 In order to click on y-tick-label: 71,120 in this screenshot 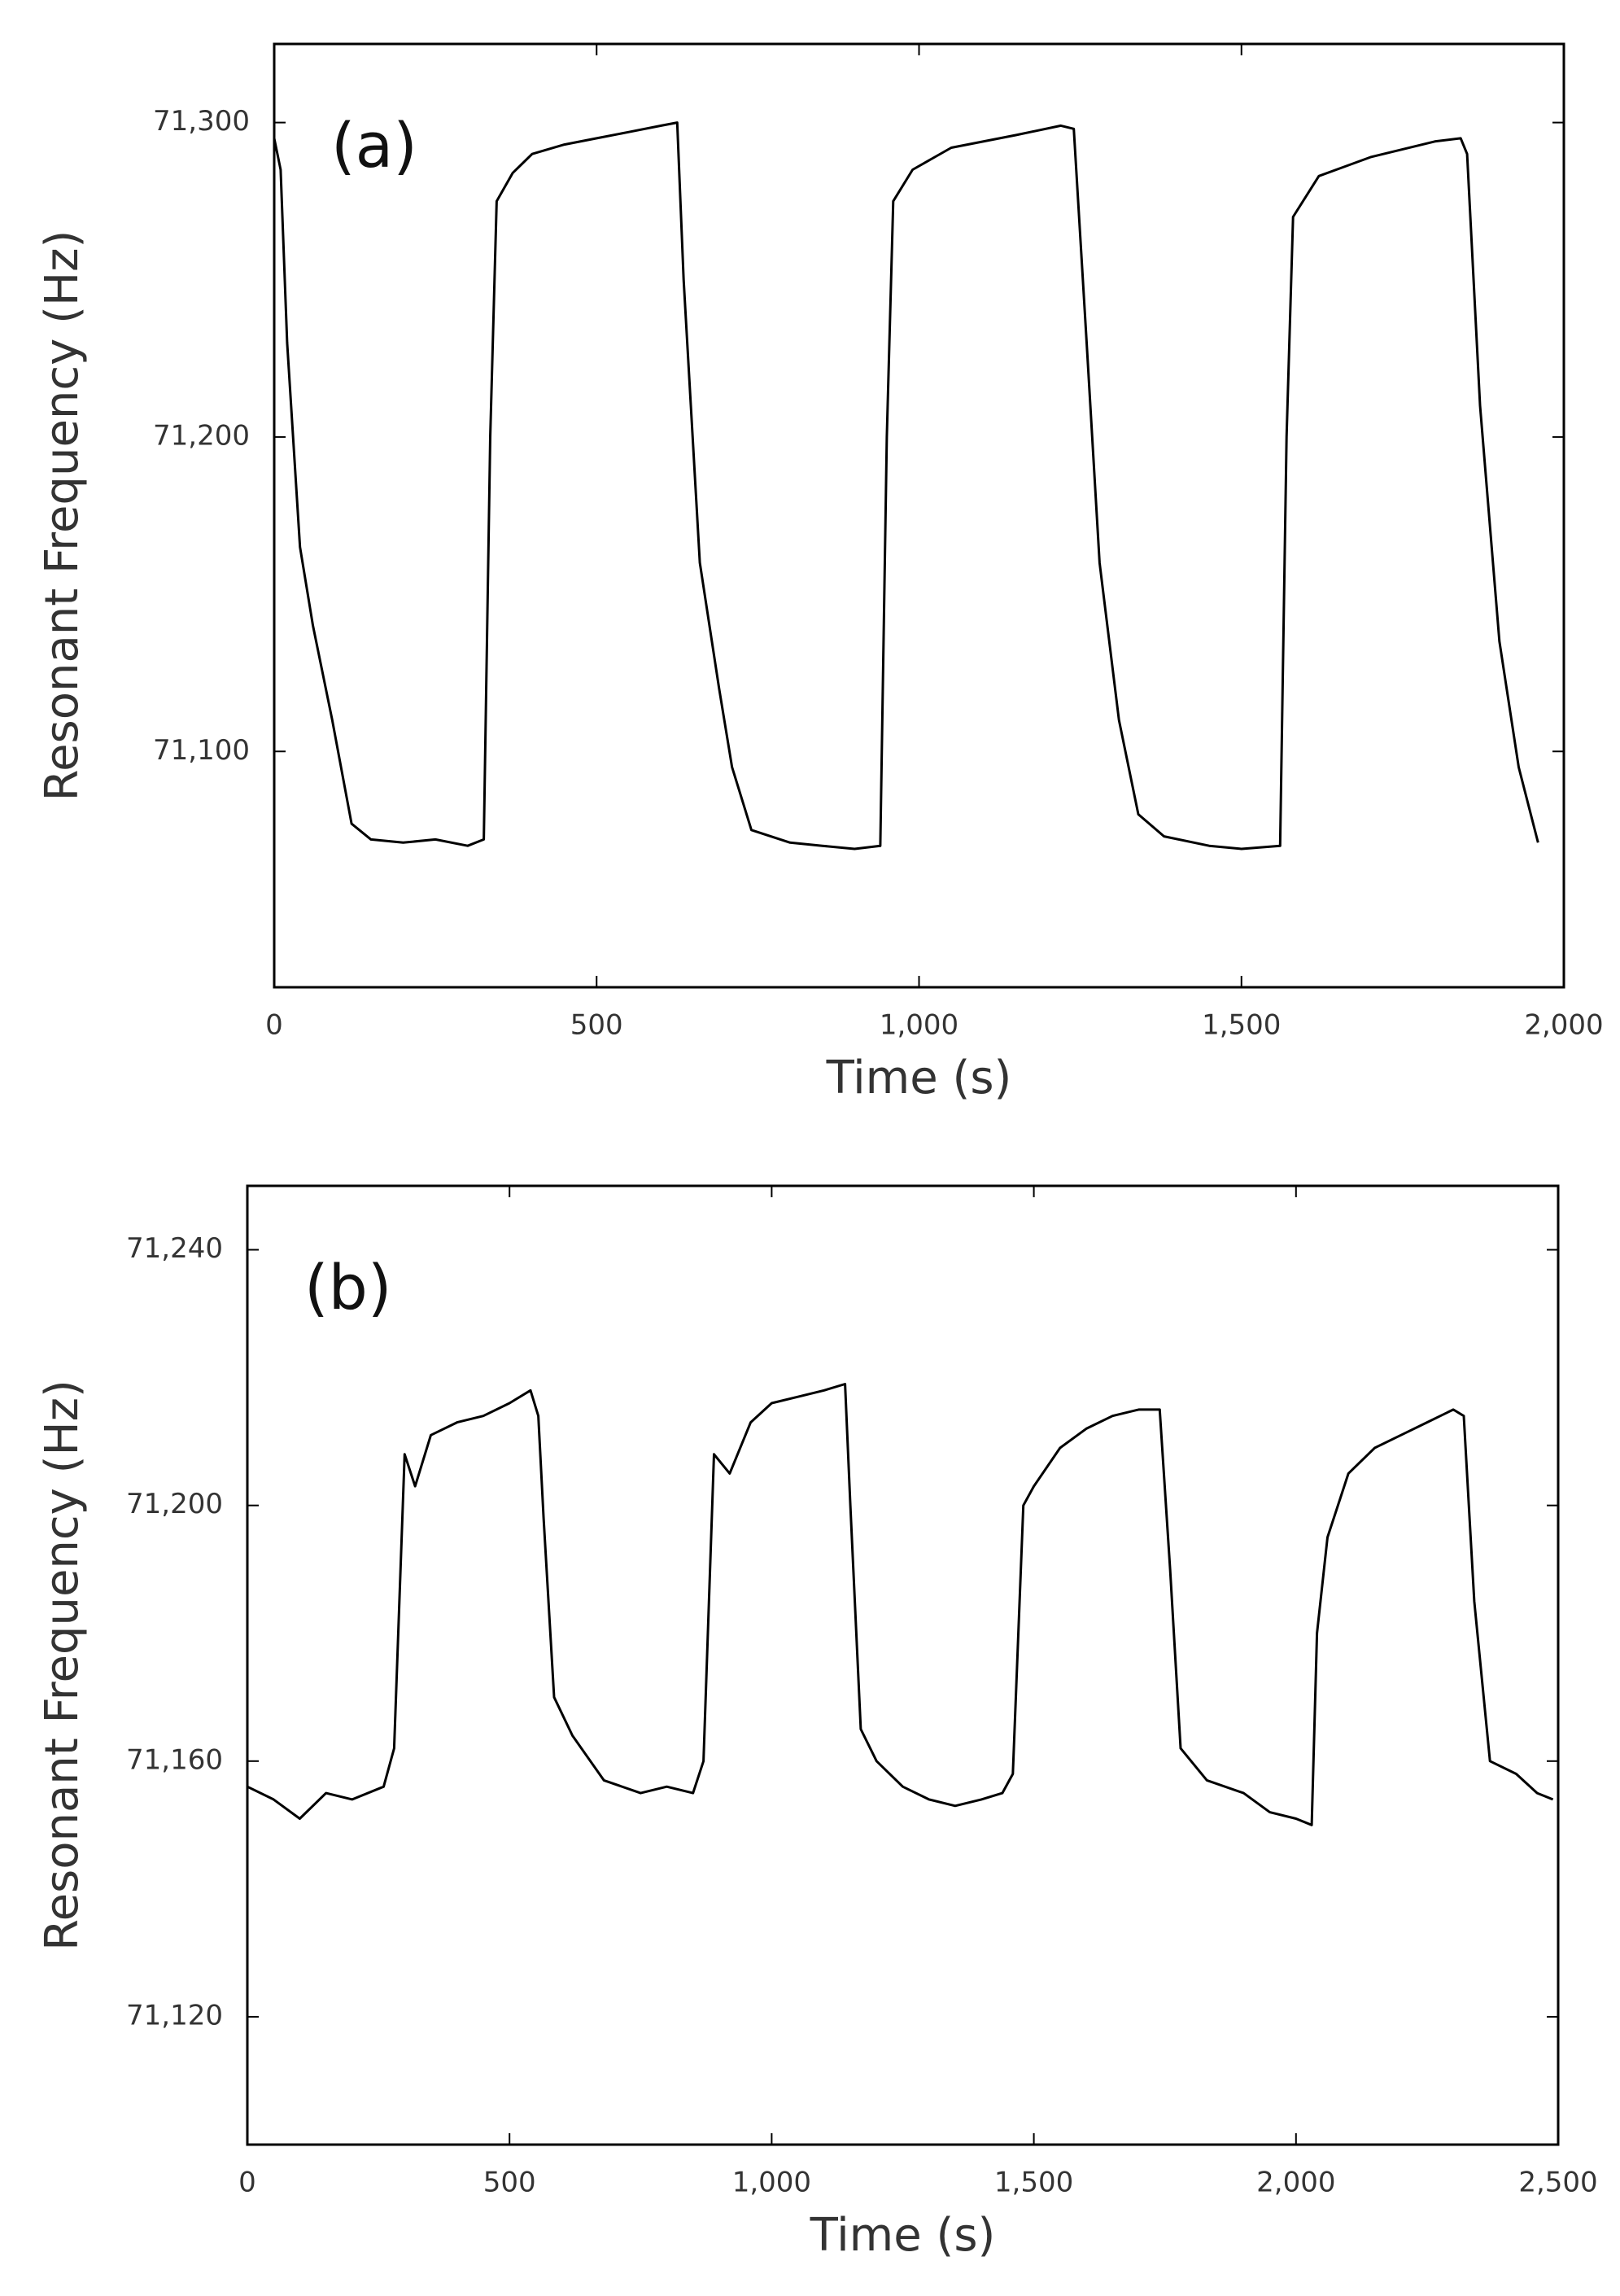, I will do `click(174, 2015)`.